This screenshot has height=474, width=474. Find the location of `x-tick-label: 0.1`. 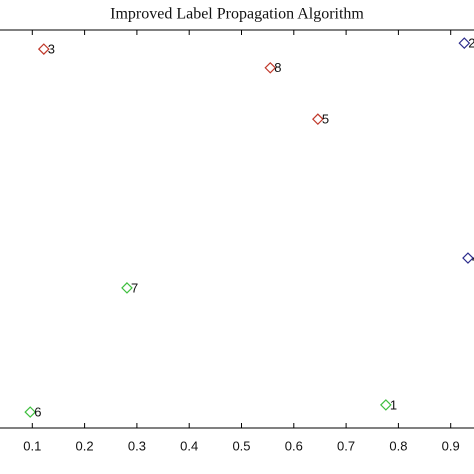

x-tick-label: 0.1 is located at coordinates (32, 445).